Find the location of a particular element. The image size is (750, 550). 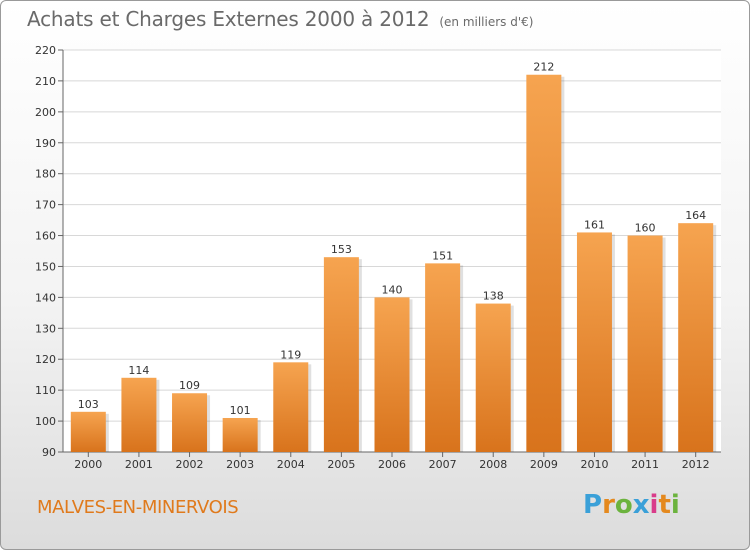

x-tick-label: 2009 is located at coordinates (544, 464).